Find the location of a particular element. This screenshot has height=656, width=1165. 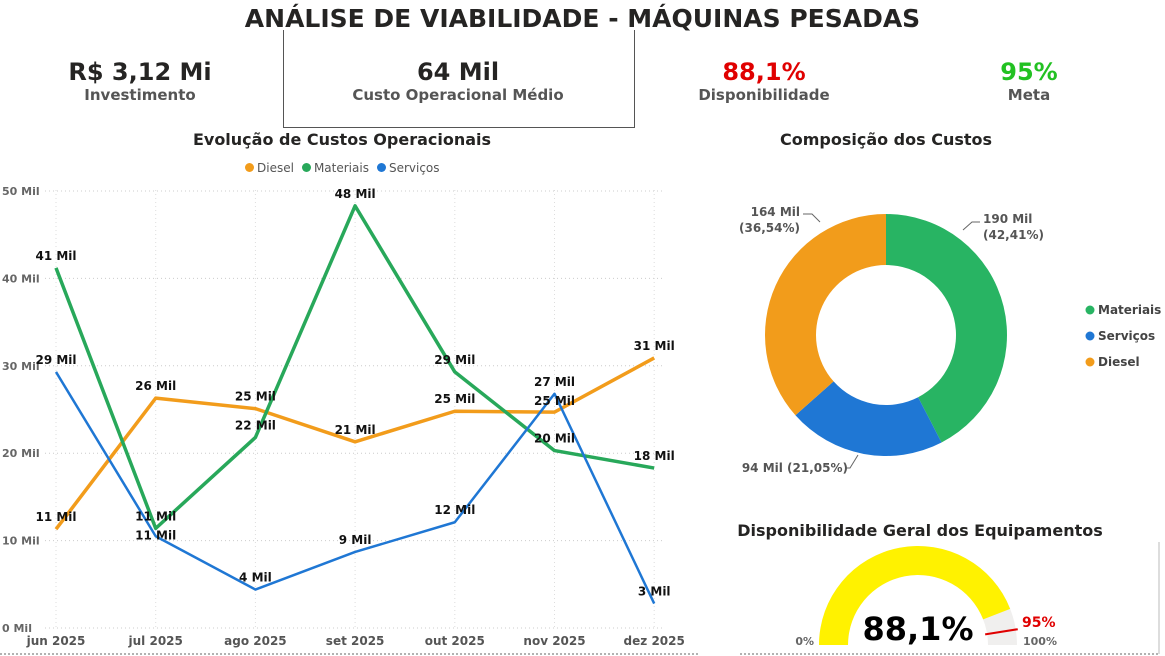

slice-label: 164 Mil is located at coordinates (775, 212).